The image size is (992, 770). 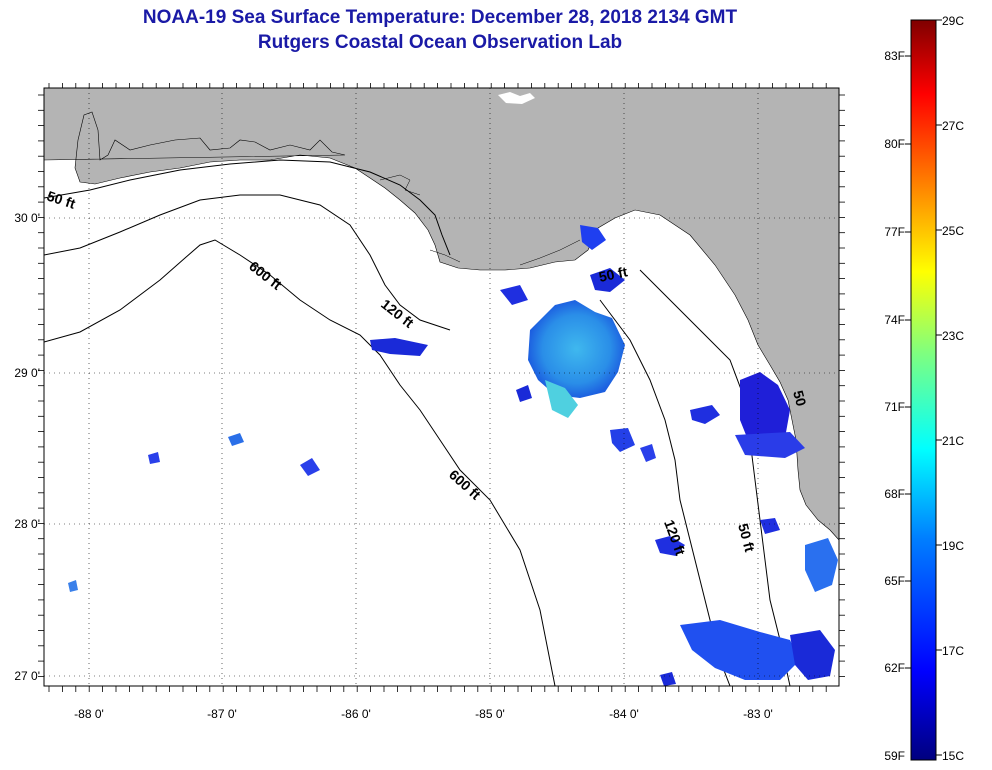 What do you see at coordinates (800, 398) in the screenshot?
I see `contour-label-50-east: 50` at bounding box center [800, 398].